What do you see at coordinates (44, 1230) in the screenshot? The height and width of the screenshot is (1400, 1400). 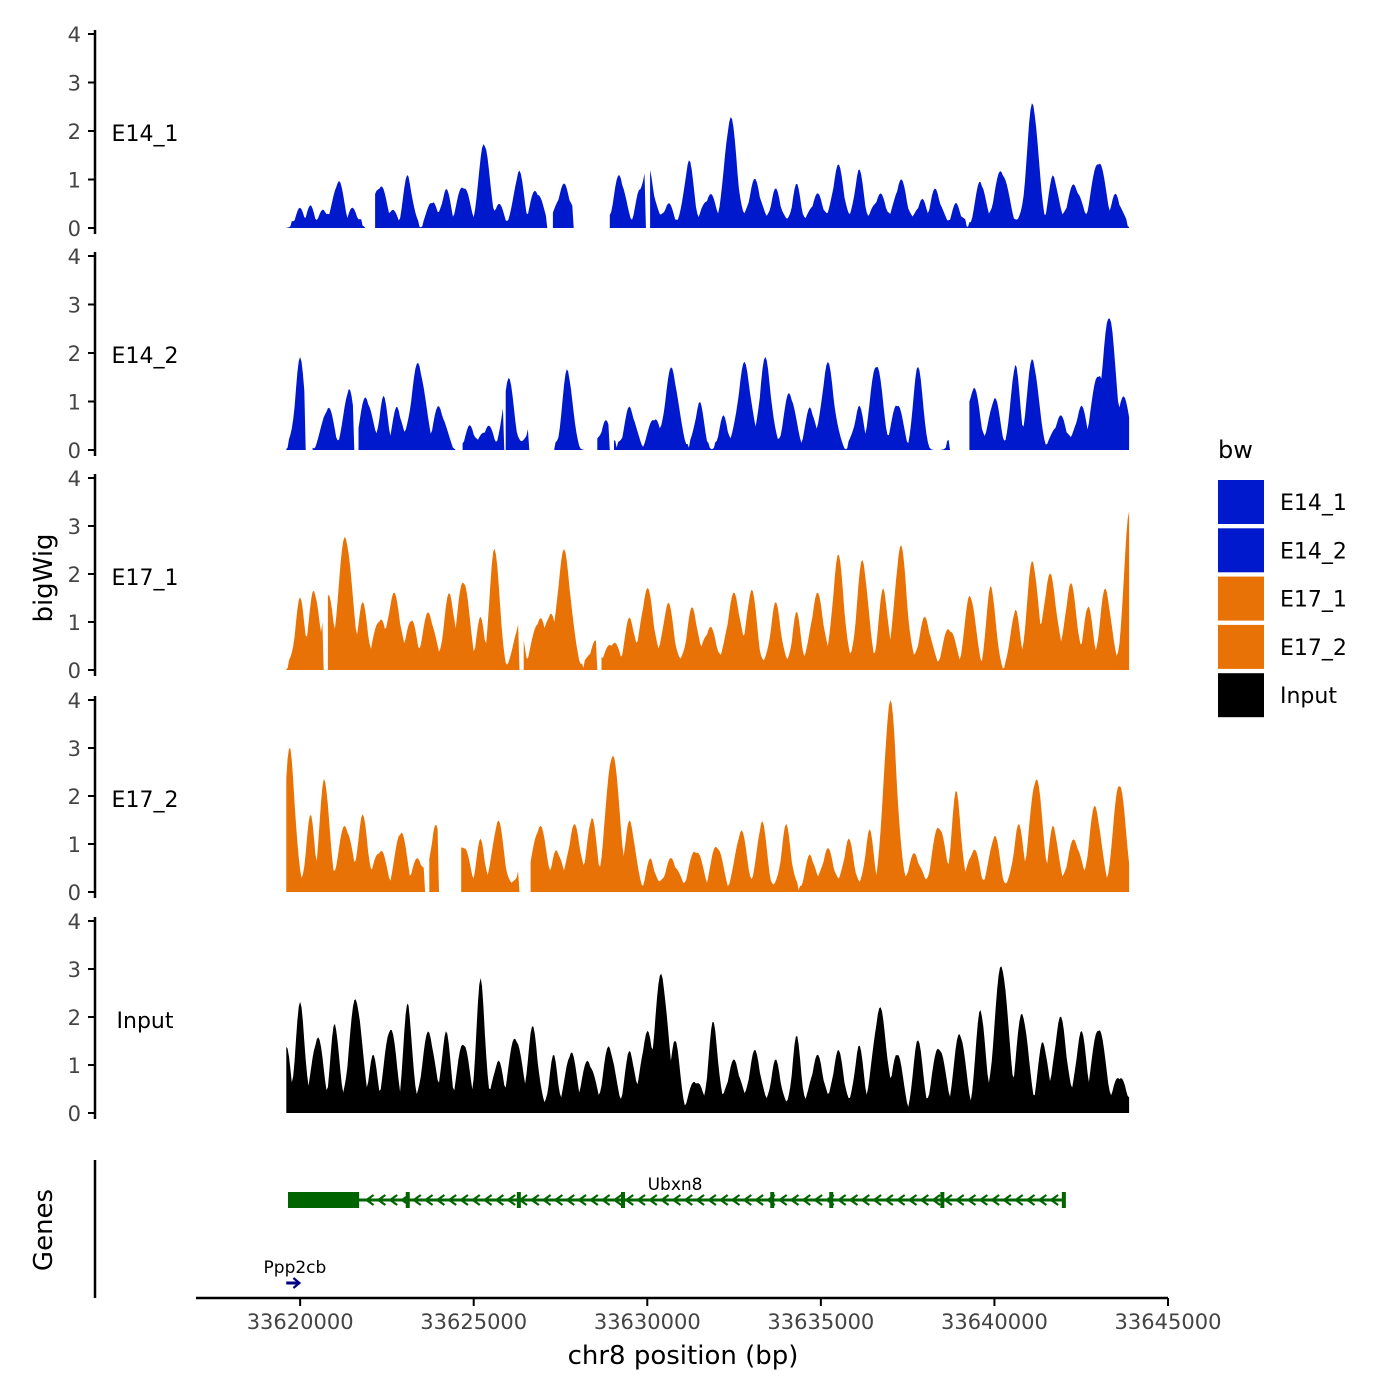 I see `genes-track-title: Genes` at bounding box center [44, 1230].